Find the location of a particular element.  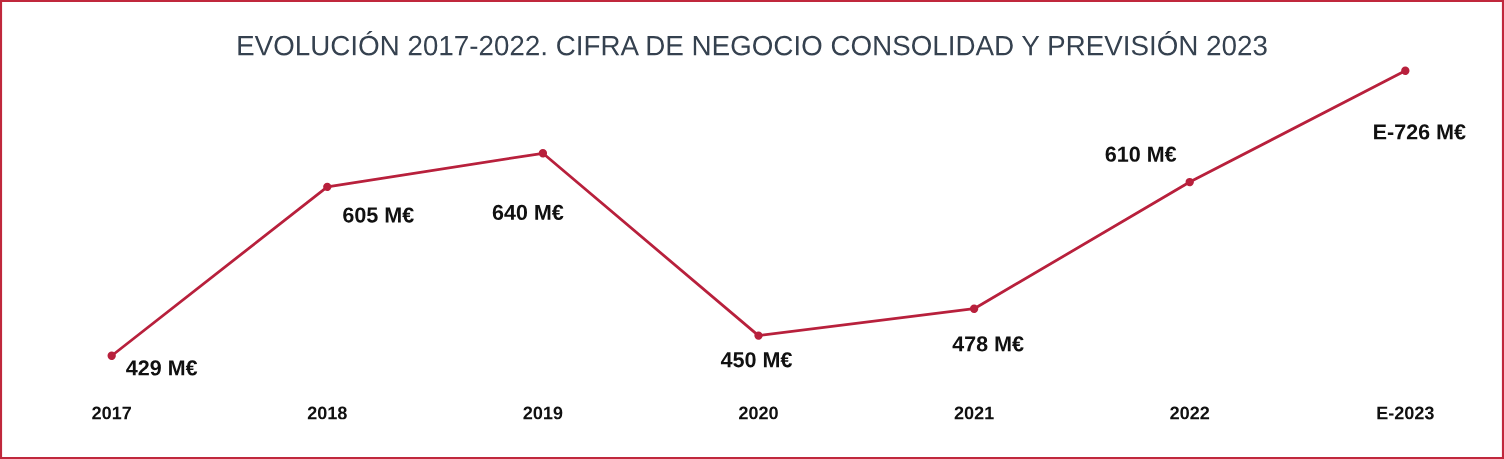

x-tick-label: E-2023 is located at coordinates (1405, 413).